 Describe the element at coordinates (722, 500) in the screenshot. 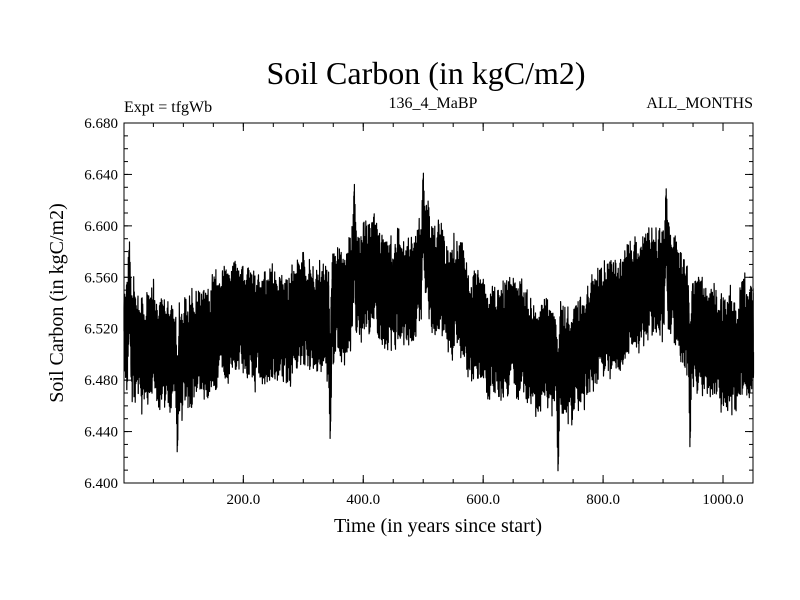

I see `x-tick-label: 1000.0` at that location.